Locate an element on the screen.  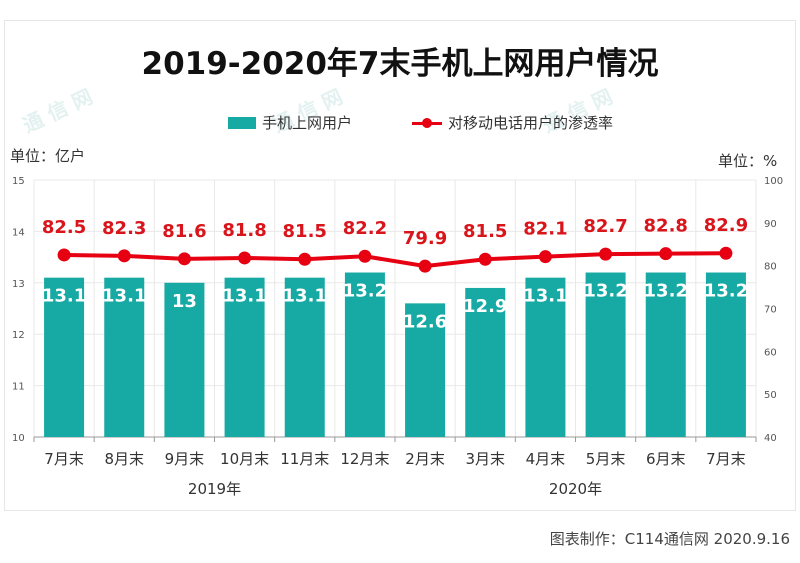
line-value-label: 82.3 is located at coordinates (124, 228).